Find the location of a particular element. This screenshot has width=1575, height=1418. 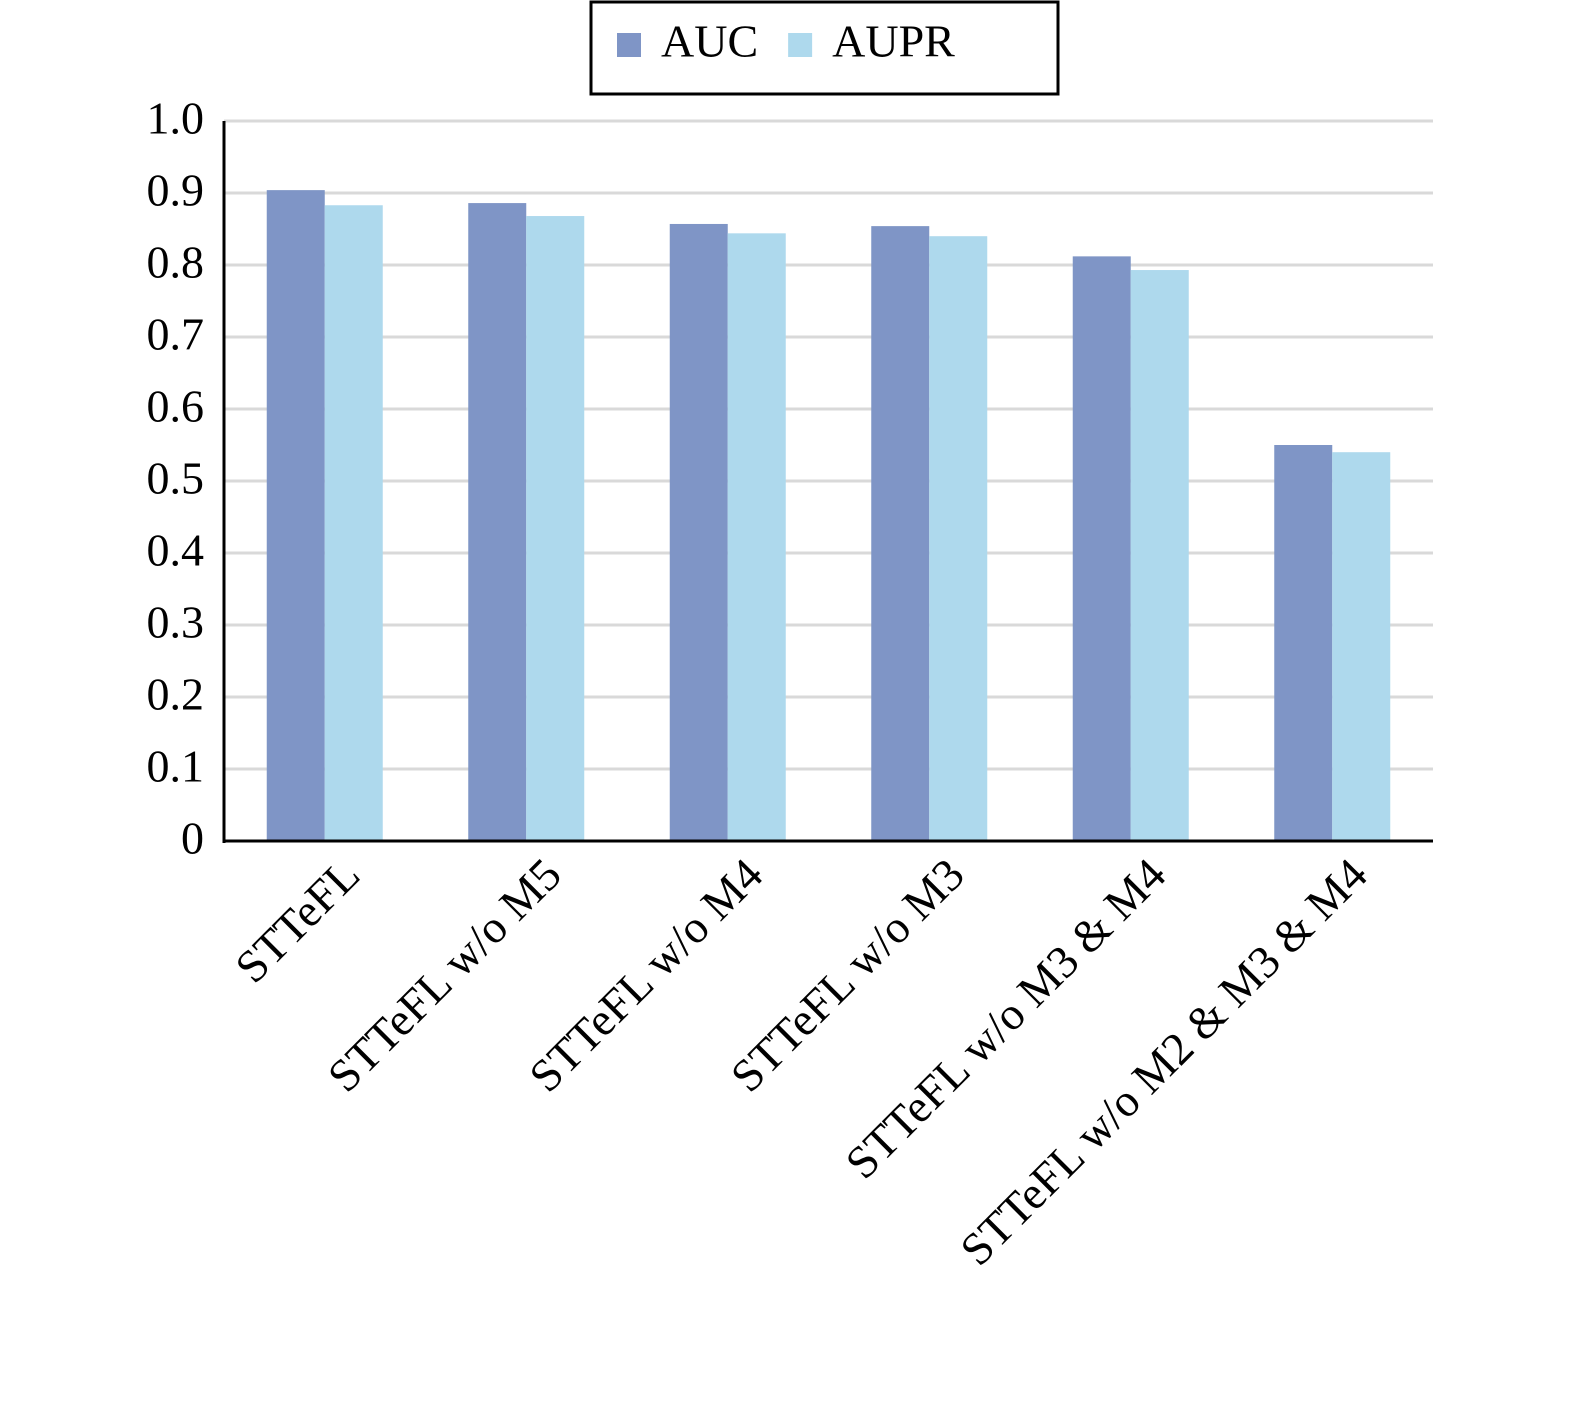

legend-label: AUC is located at coordinates (709, 41).